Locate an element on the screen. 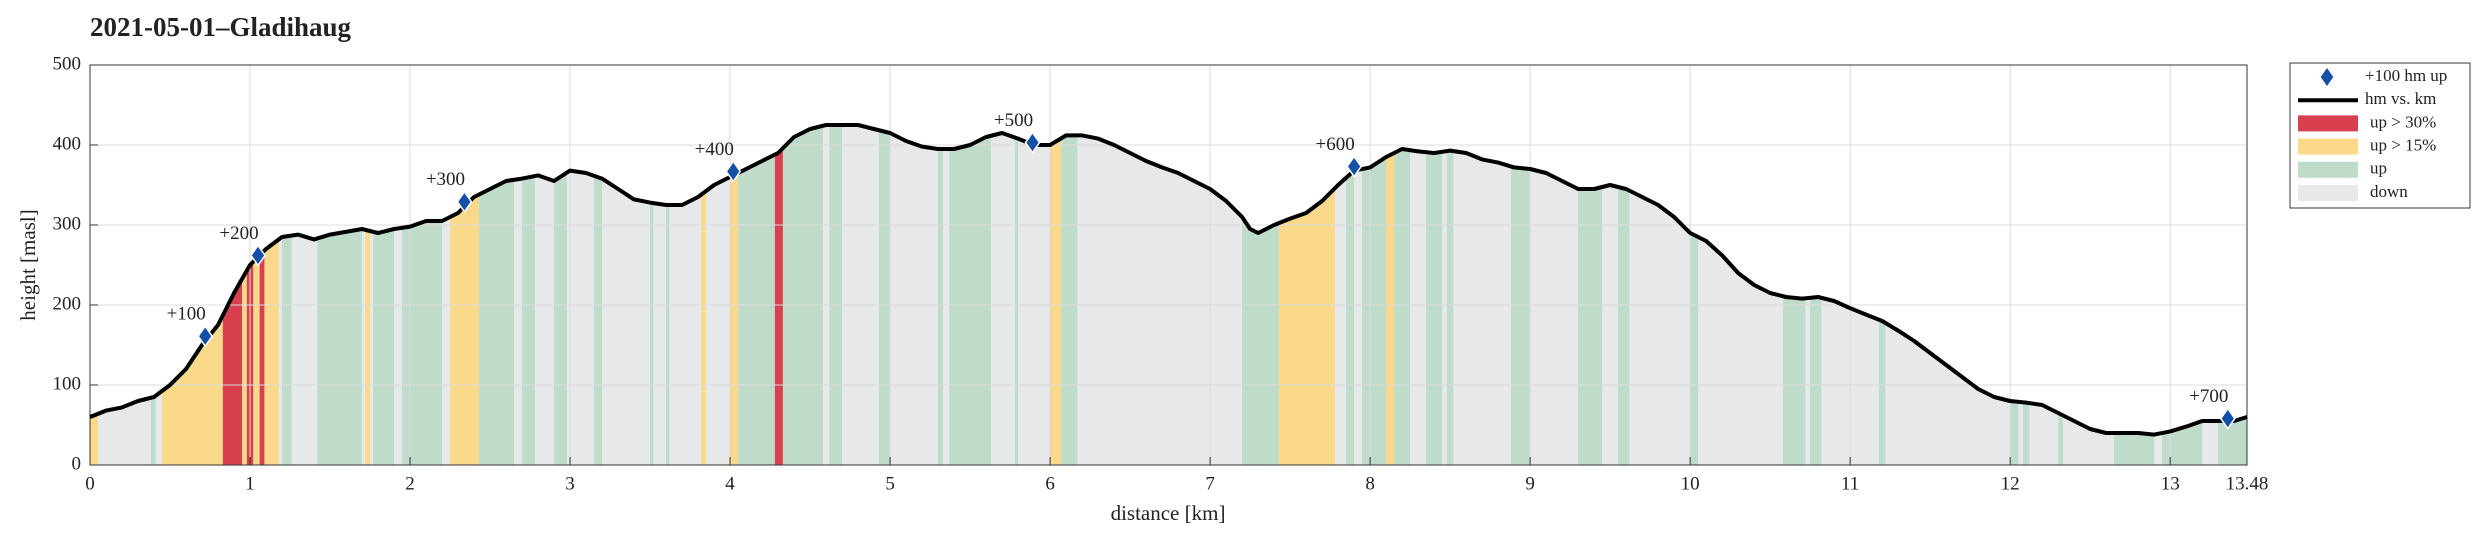 This screenshot has width=2488, height=543. chart-title: 2021-05-01–Gladihaug is located at coordinates (221, 27).